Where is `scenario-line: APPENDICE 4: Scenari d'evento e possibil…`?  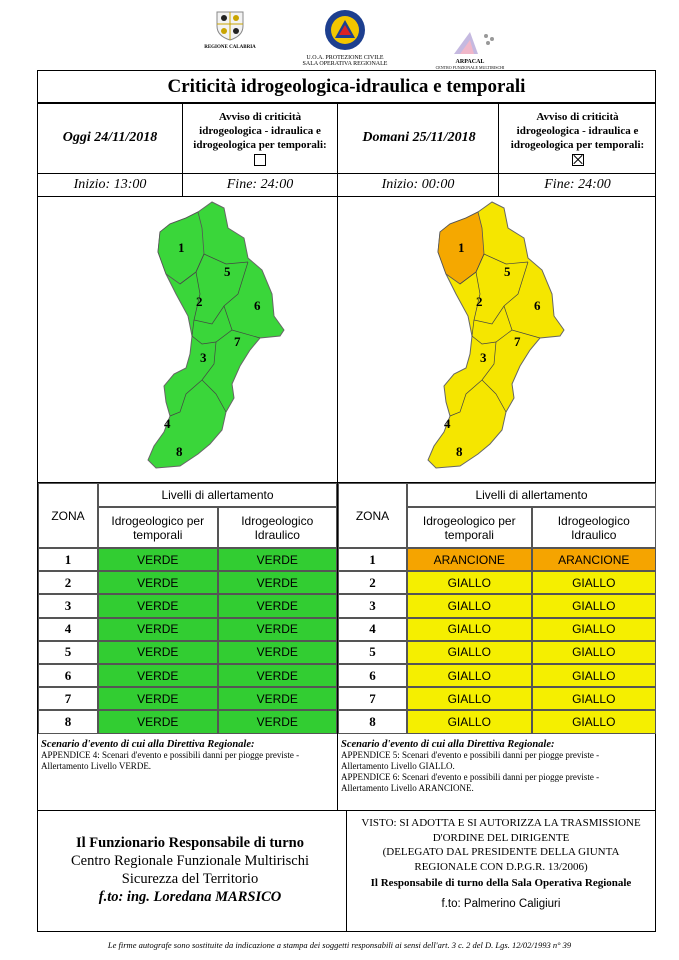 scenario-line: APPENDICE 4: Scenari d'evento e possibil… is located at coordinates (170, 755).